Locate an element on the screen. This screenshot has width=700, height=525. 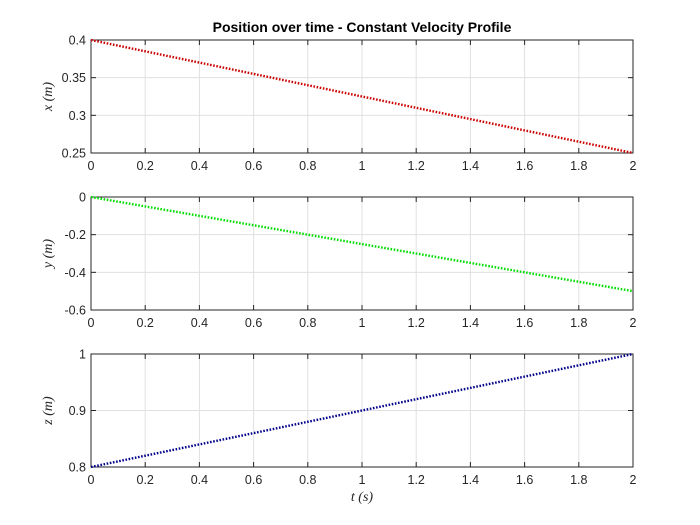
y-tick-label: 0.35 is located at coordinates (74, 78).